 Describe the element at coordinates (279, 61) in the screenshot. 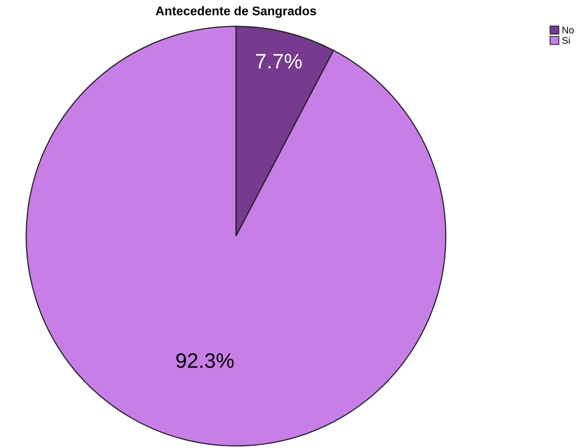

I see `data-label: 7.7%` at that location.